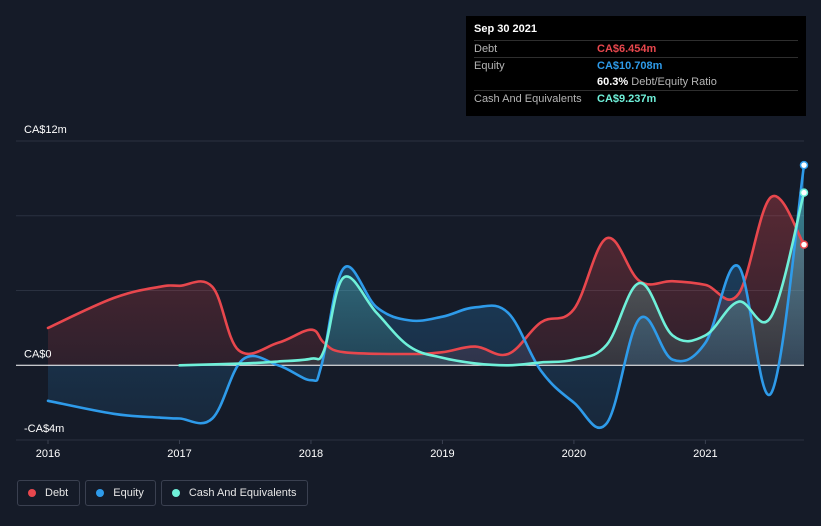 The height and width of the screenshot is (526, 821). I want to click on tooltip-row-debt: Debt CA$6.454m, so click(636, 48).